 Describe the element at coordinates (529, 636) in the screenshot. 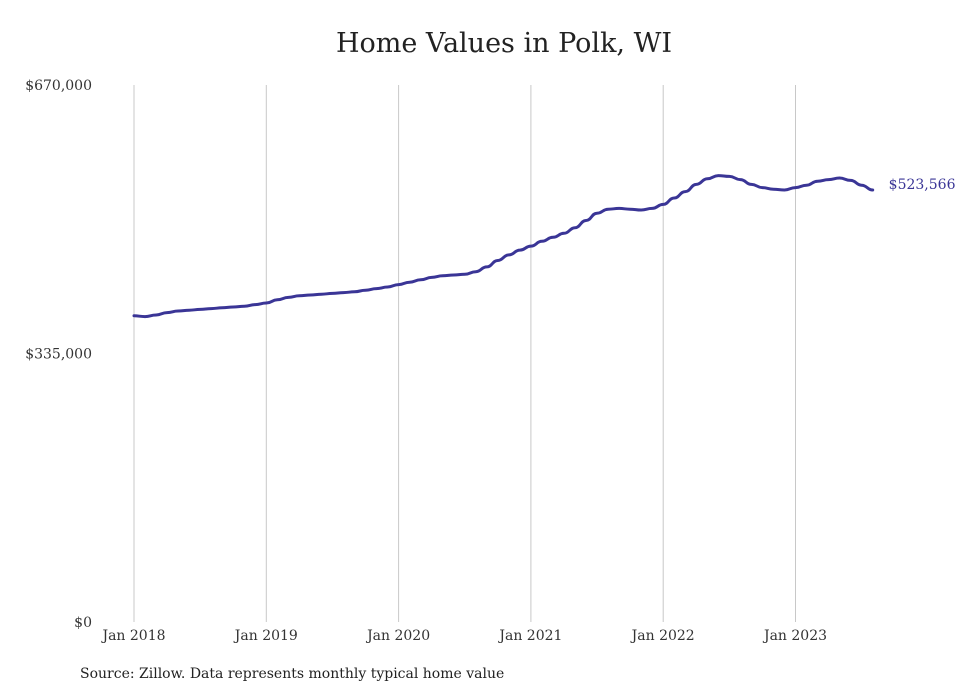

I see `x-tick-label: Jan 2021` at that location.